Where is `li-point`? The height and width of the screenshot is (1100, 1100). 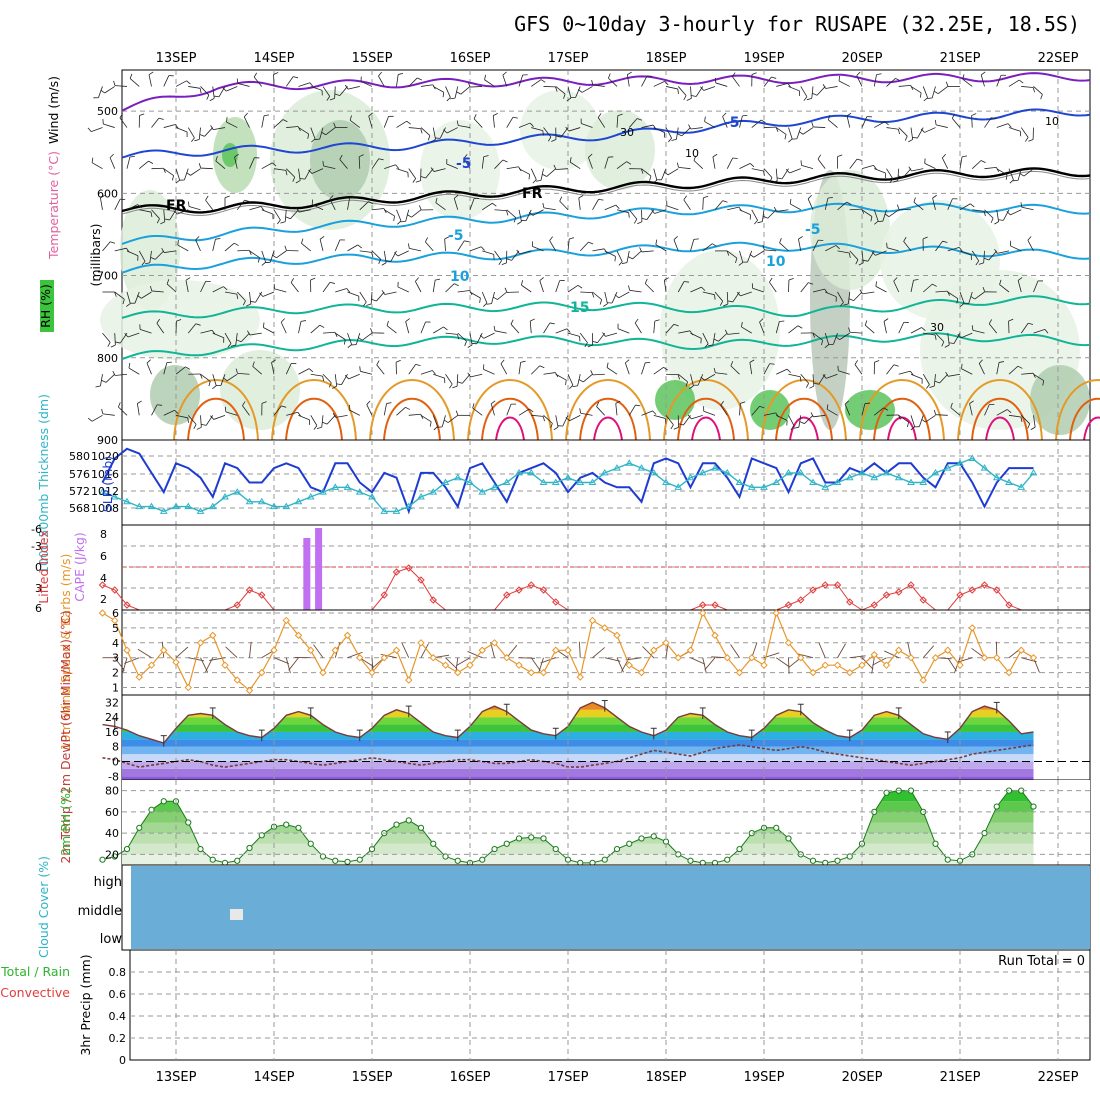 li-point is located at coordinates (556, 602).